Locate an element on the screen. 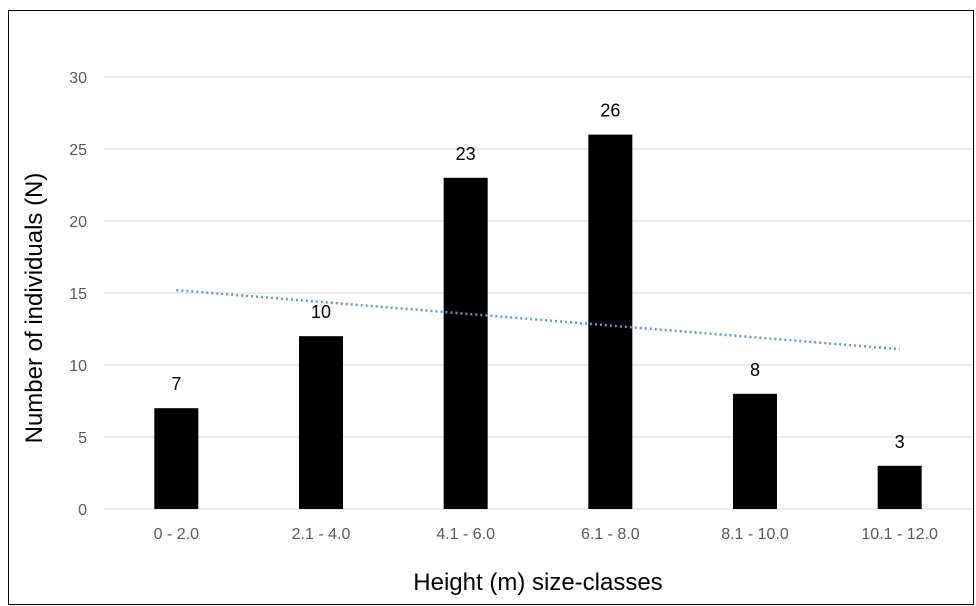 Image resolution: width=976 pixels, height=606 pixels. trendline is located at coordinates (537, 319).